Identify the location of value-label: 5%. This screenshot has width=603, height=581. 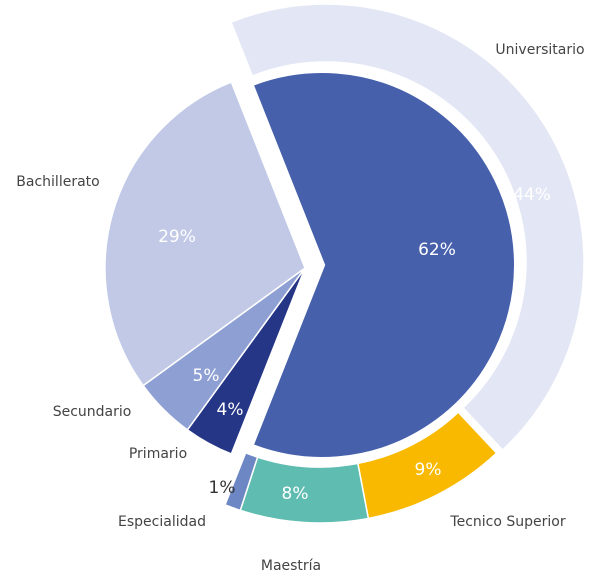
(206, 376).